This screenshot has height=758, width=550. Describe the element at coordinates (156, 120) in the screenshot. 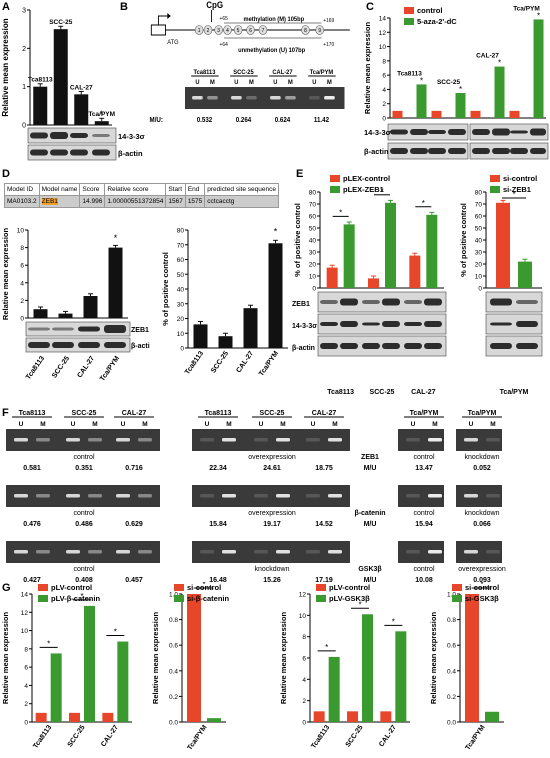

I see `mu-label: M/U:` at that location.